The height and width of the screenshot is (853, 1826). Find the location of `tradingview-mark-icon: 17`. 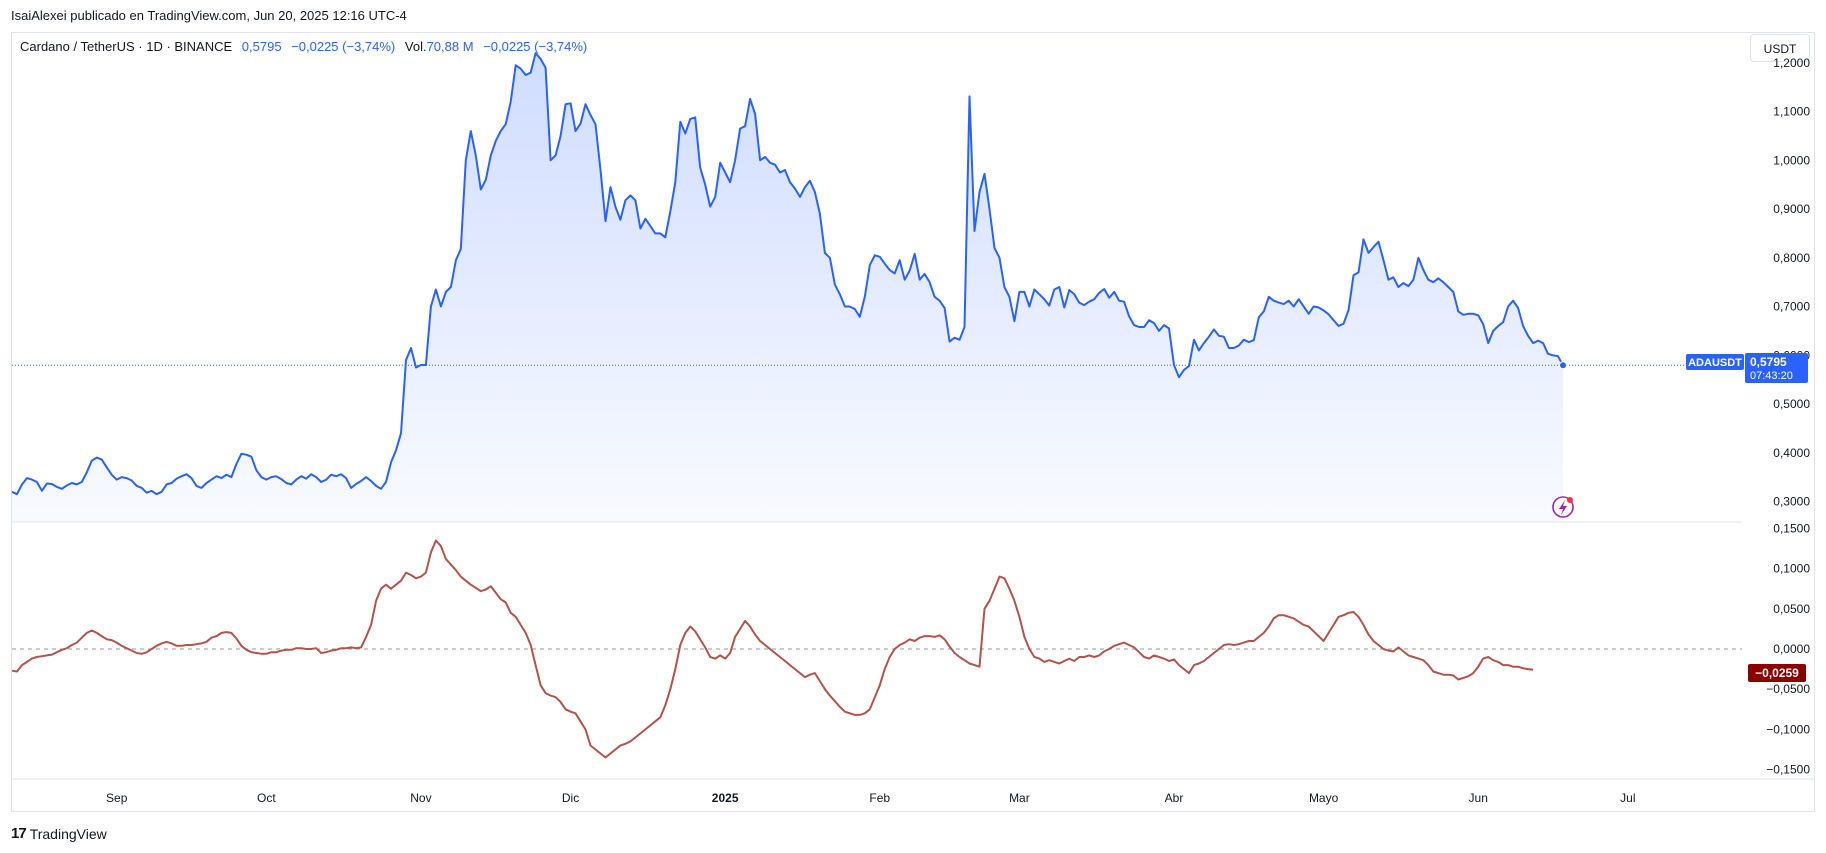

tradingview-mark-icon: 17 is located at coordinates (19, 833).